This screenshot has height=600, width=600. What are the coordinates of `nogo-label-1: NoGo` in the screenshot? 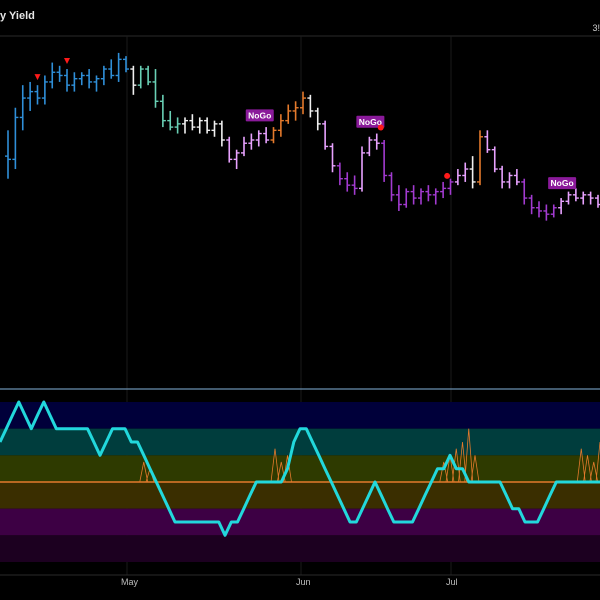 It's located at (370, 122).